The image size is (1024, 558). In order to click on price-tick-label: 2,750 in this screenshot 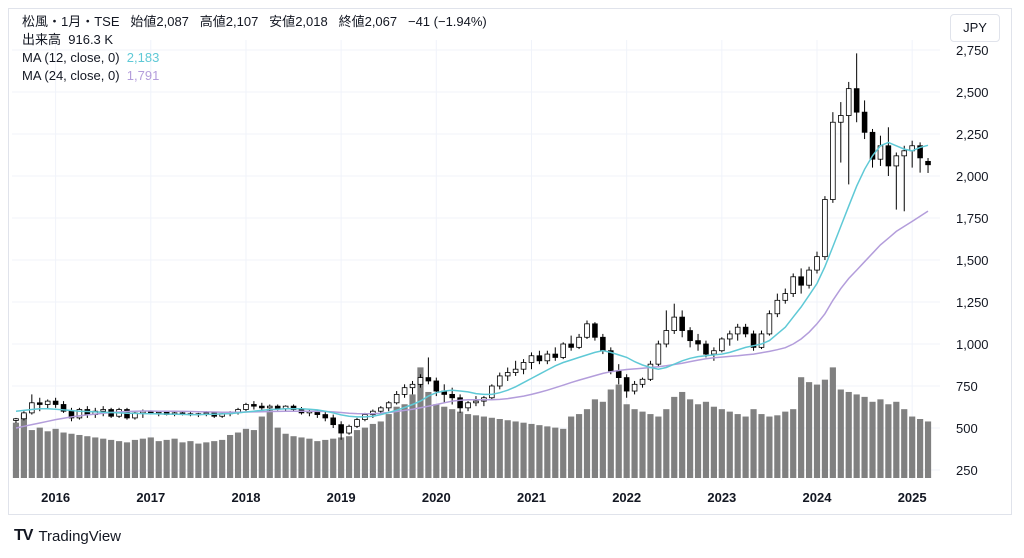, I will do `click(972, 50)`.